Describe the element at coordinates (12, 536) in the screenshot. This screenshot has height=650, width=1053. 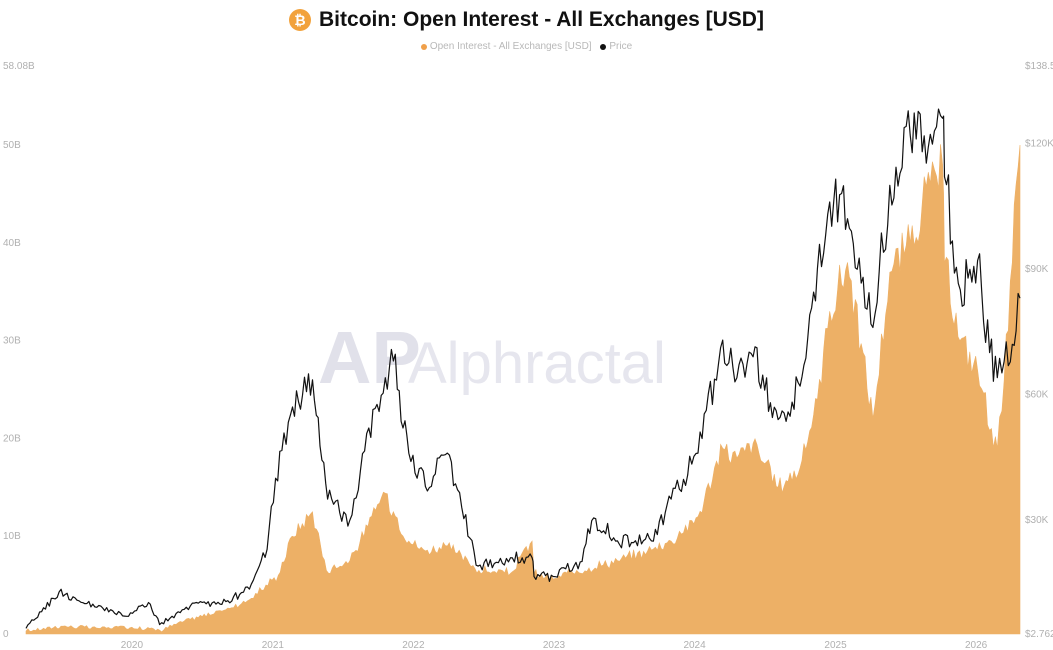
I see `left-axis-tick-label-1: 10B` at that location.